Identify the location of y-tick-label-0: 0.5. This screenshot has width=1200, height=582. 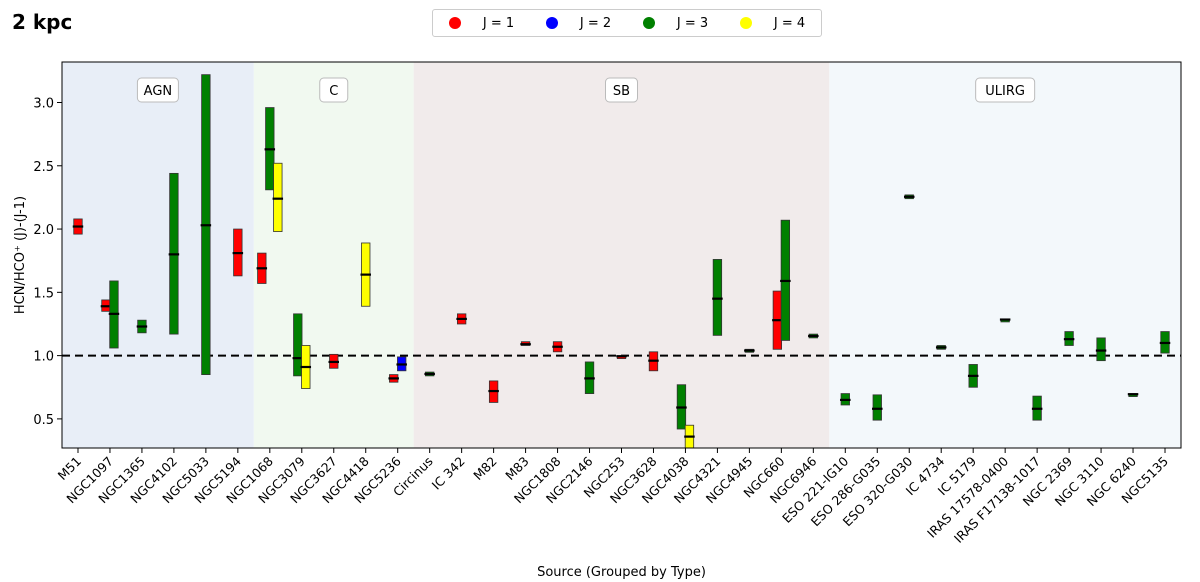
(43, 420).